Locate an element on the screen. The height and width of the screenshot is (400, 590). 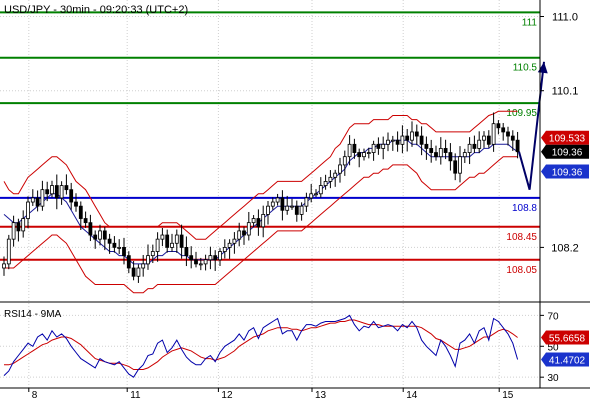
level-label-108.8: 108.8 is located at coordinates (524, 208).